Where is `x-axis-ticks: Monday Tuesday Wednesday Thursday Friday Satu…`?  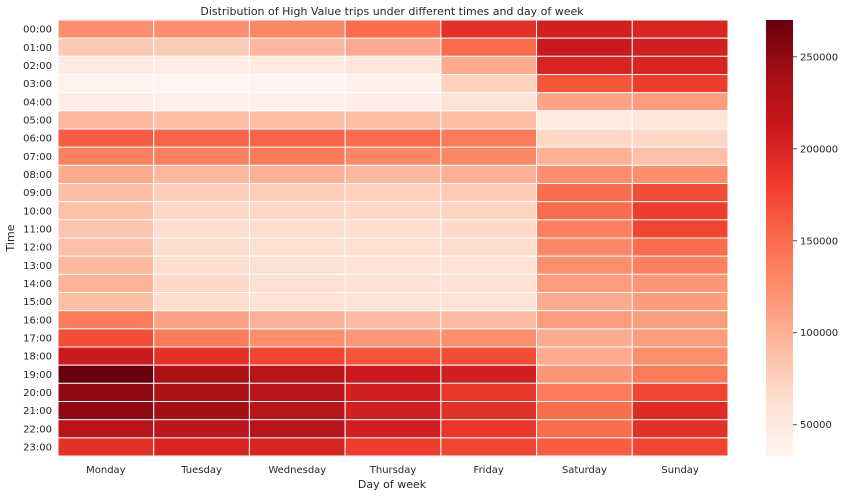 x-axis-ticks: Monday Tuesday Wednesday Thursday Friday Satu… is located at coordinates (392, 470).